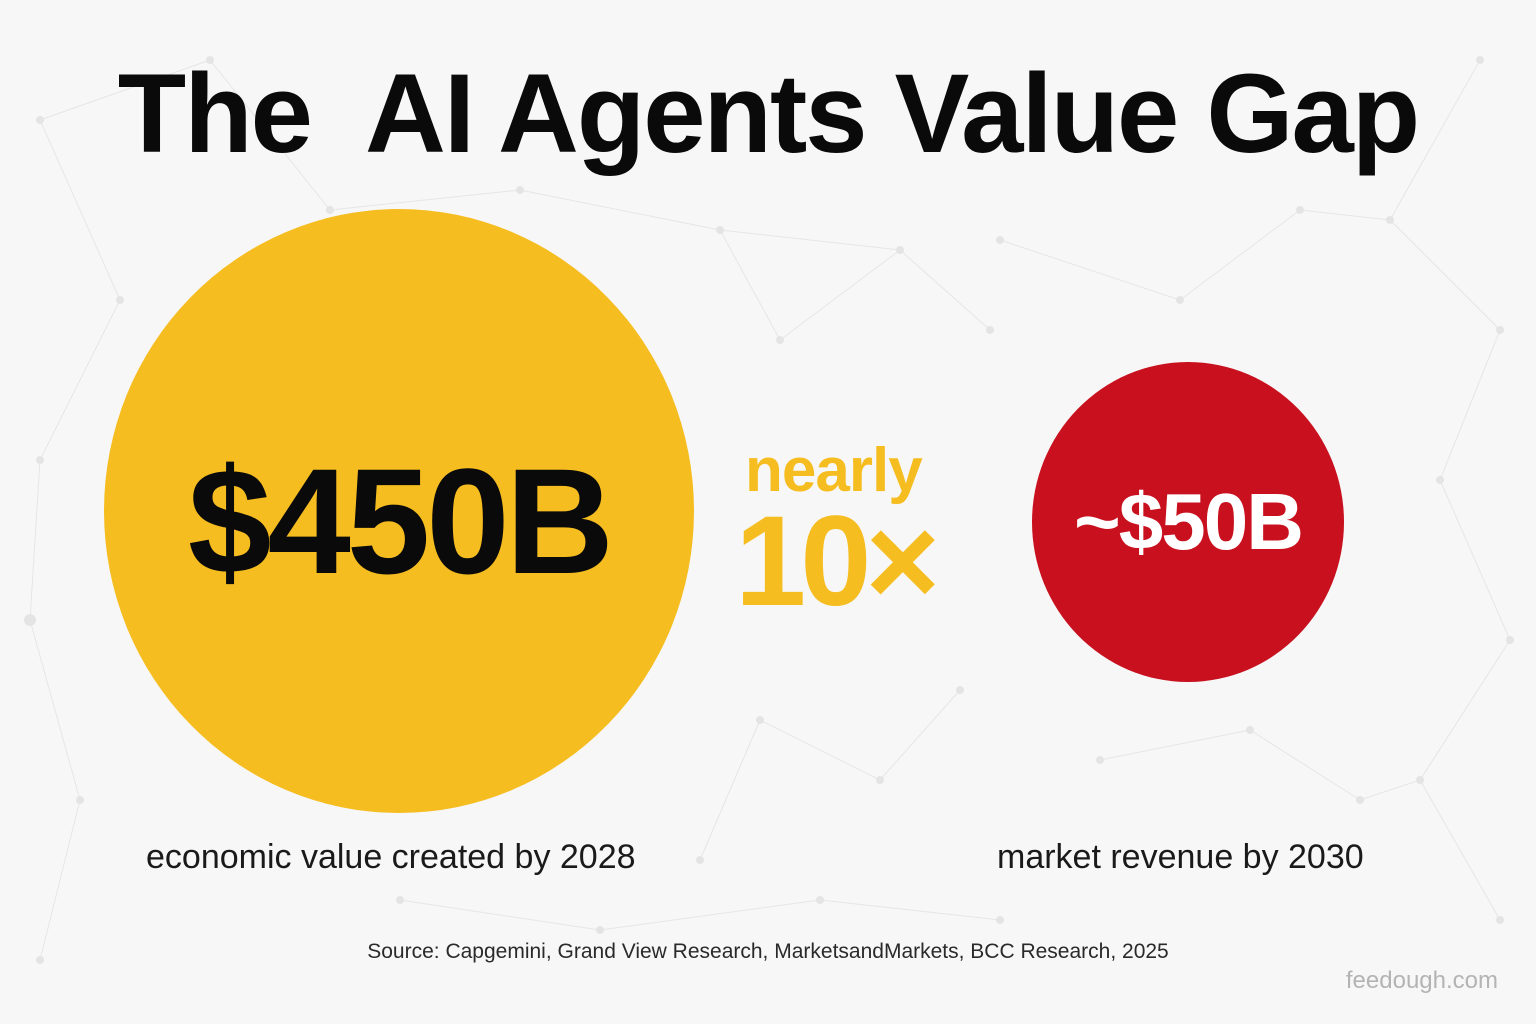 The width and height of the screenshot is (1536, 1024). I want to click on page-title: The AI Agents Value Gap, so click(768, 113).